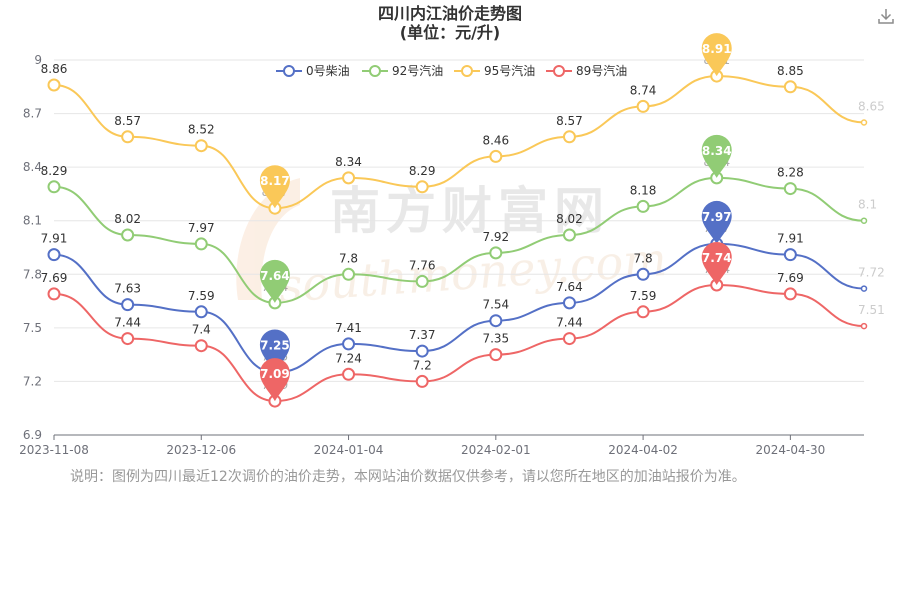  What do you see at coordinates (569, 121) in the screenshot?
I see `data-label: 8.57` at bounding box center [569, 121].